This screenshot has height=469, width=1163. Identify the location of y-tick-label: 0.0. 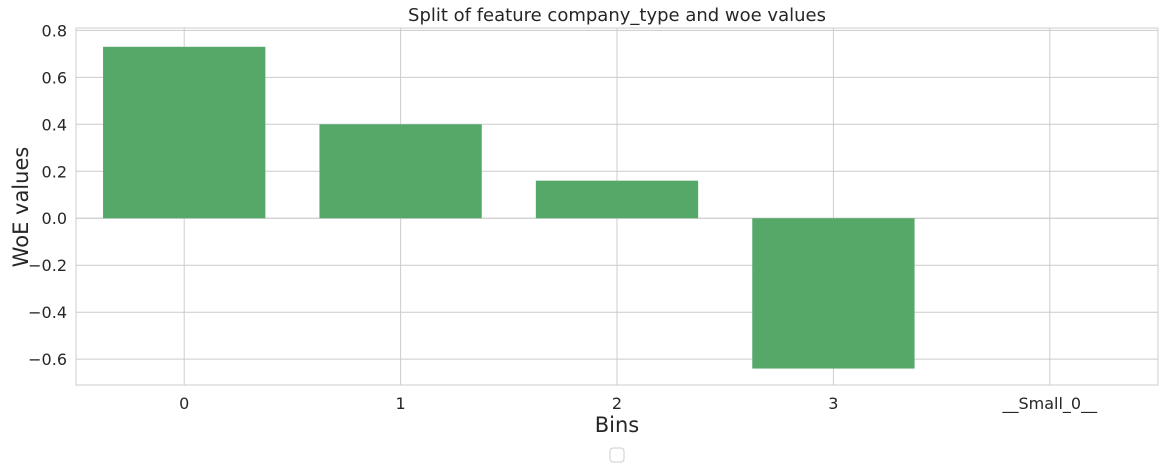
(54, 218).